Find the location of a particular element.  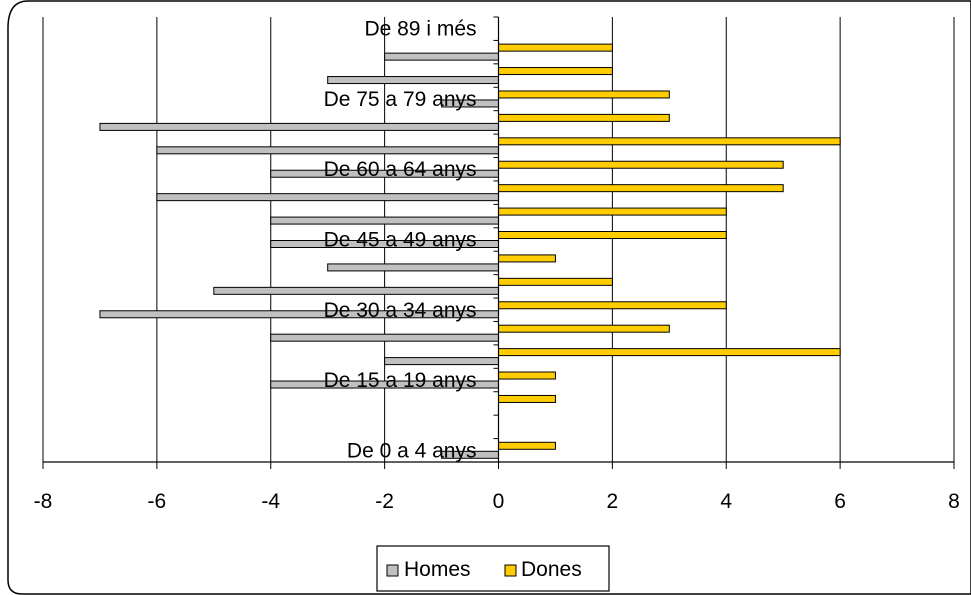

legend-box is located at coordinates (493, 568).